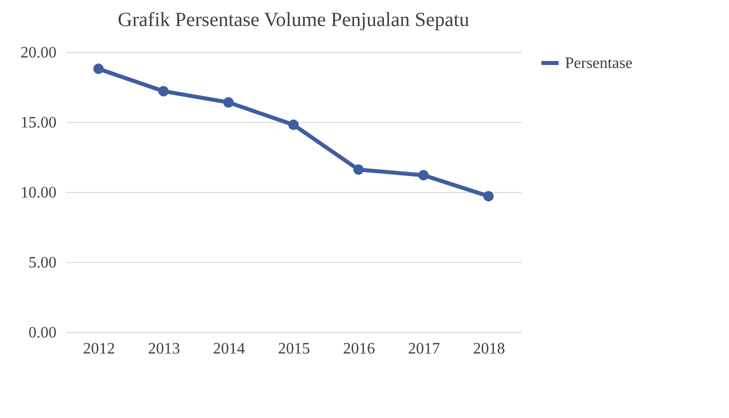  I want to click on x-tick-label: 2017, so click(424, 349).